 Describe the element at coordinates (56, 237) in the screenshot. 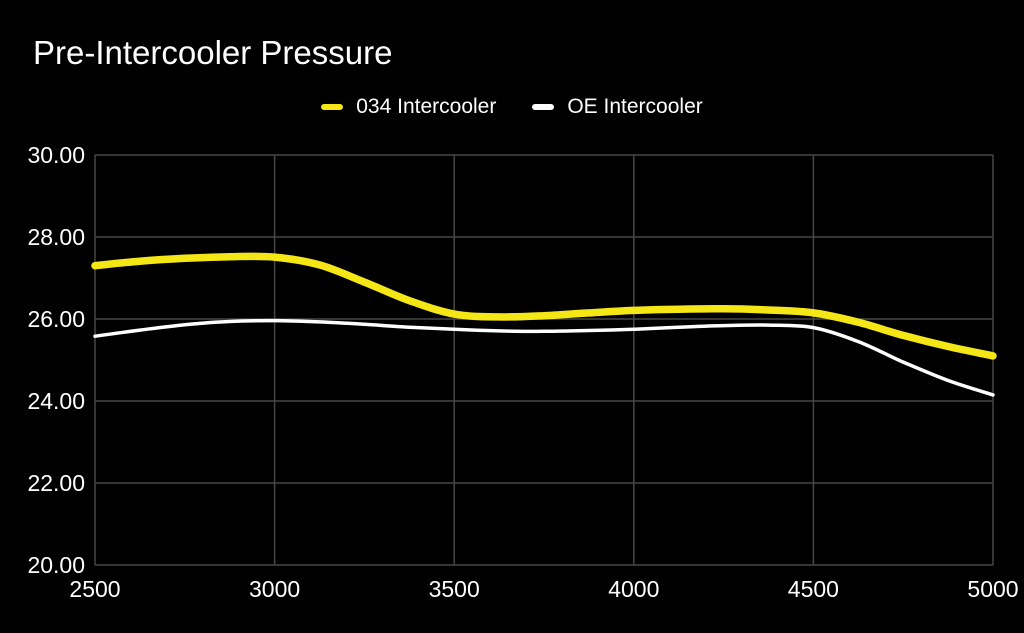

I see `y-tick-label: 28.00` at that location.